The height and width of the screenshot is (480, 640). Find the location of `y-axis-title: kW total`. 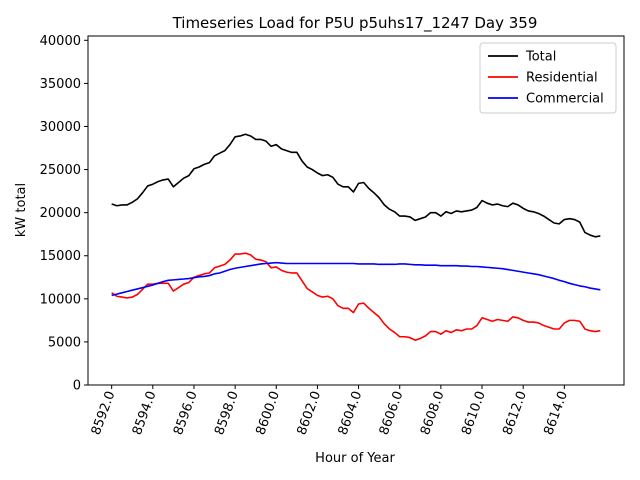

y-axis-title: kW total is located at coordinates (21, 210).